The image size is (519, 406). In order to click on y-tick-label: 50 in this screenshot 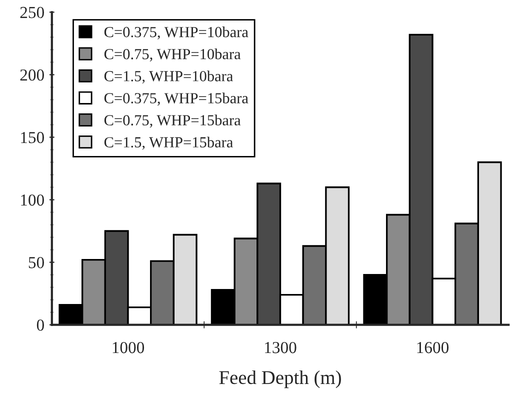, I will do `click(36, 262)`.